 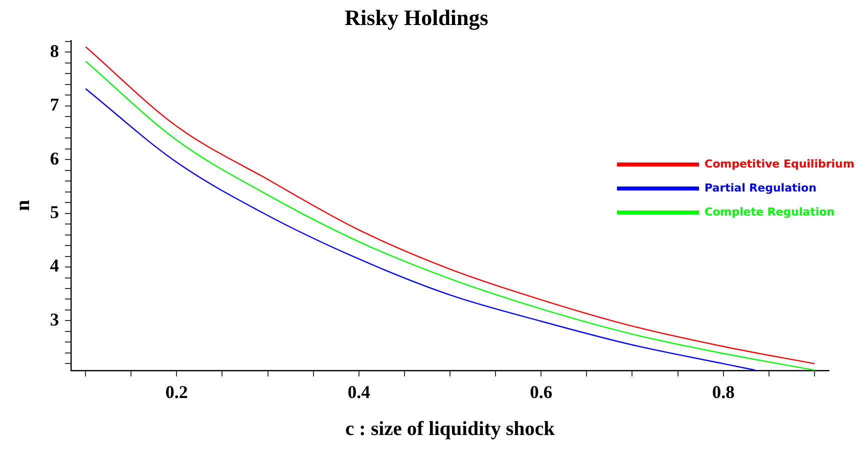 I want to click on y-axis-title: n, so click(x=23, y=205).